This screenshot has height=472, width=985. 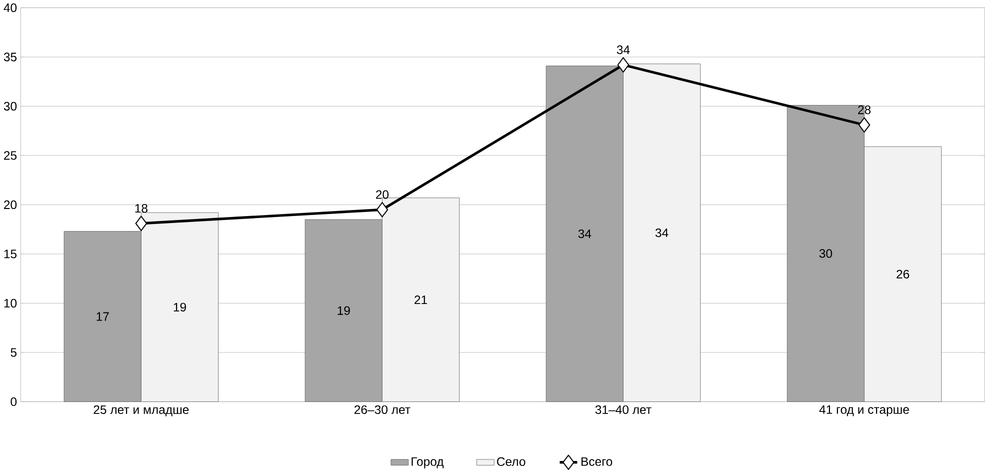 I want to click on y-tick-label: 40, so click(x=10, y=8).